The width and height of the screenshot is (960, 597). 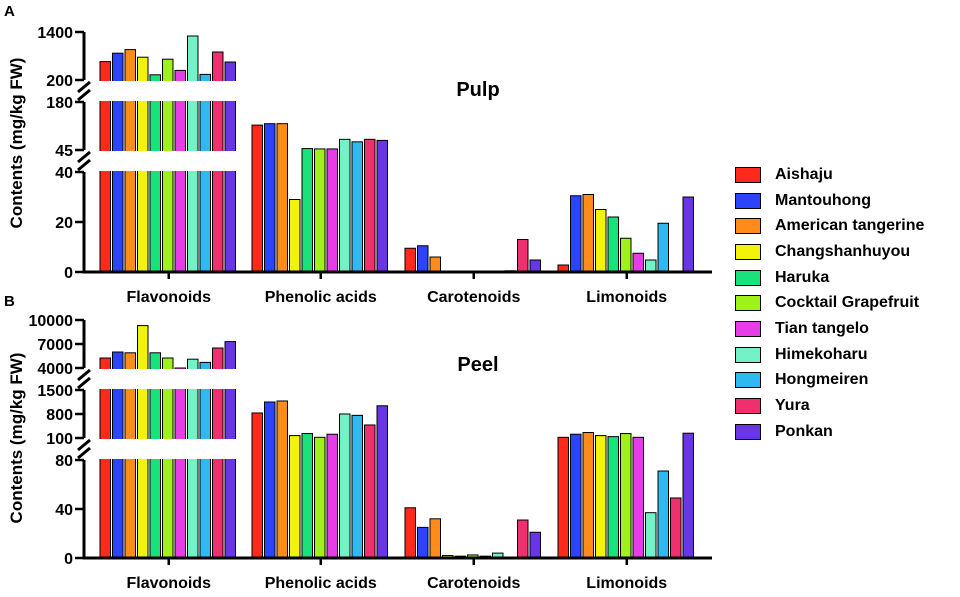 What do you see at coordinates (423, 259) in the screenshot?
I see `bar-pulp-carotenoids-mantouhong` at bounding box center [423, 259].